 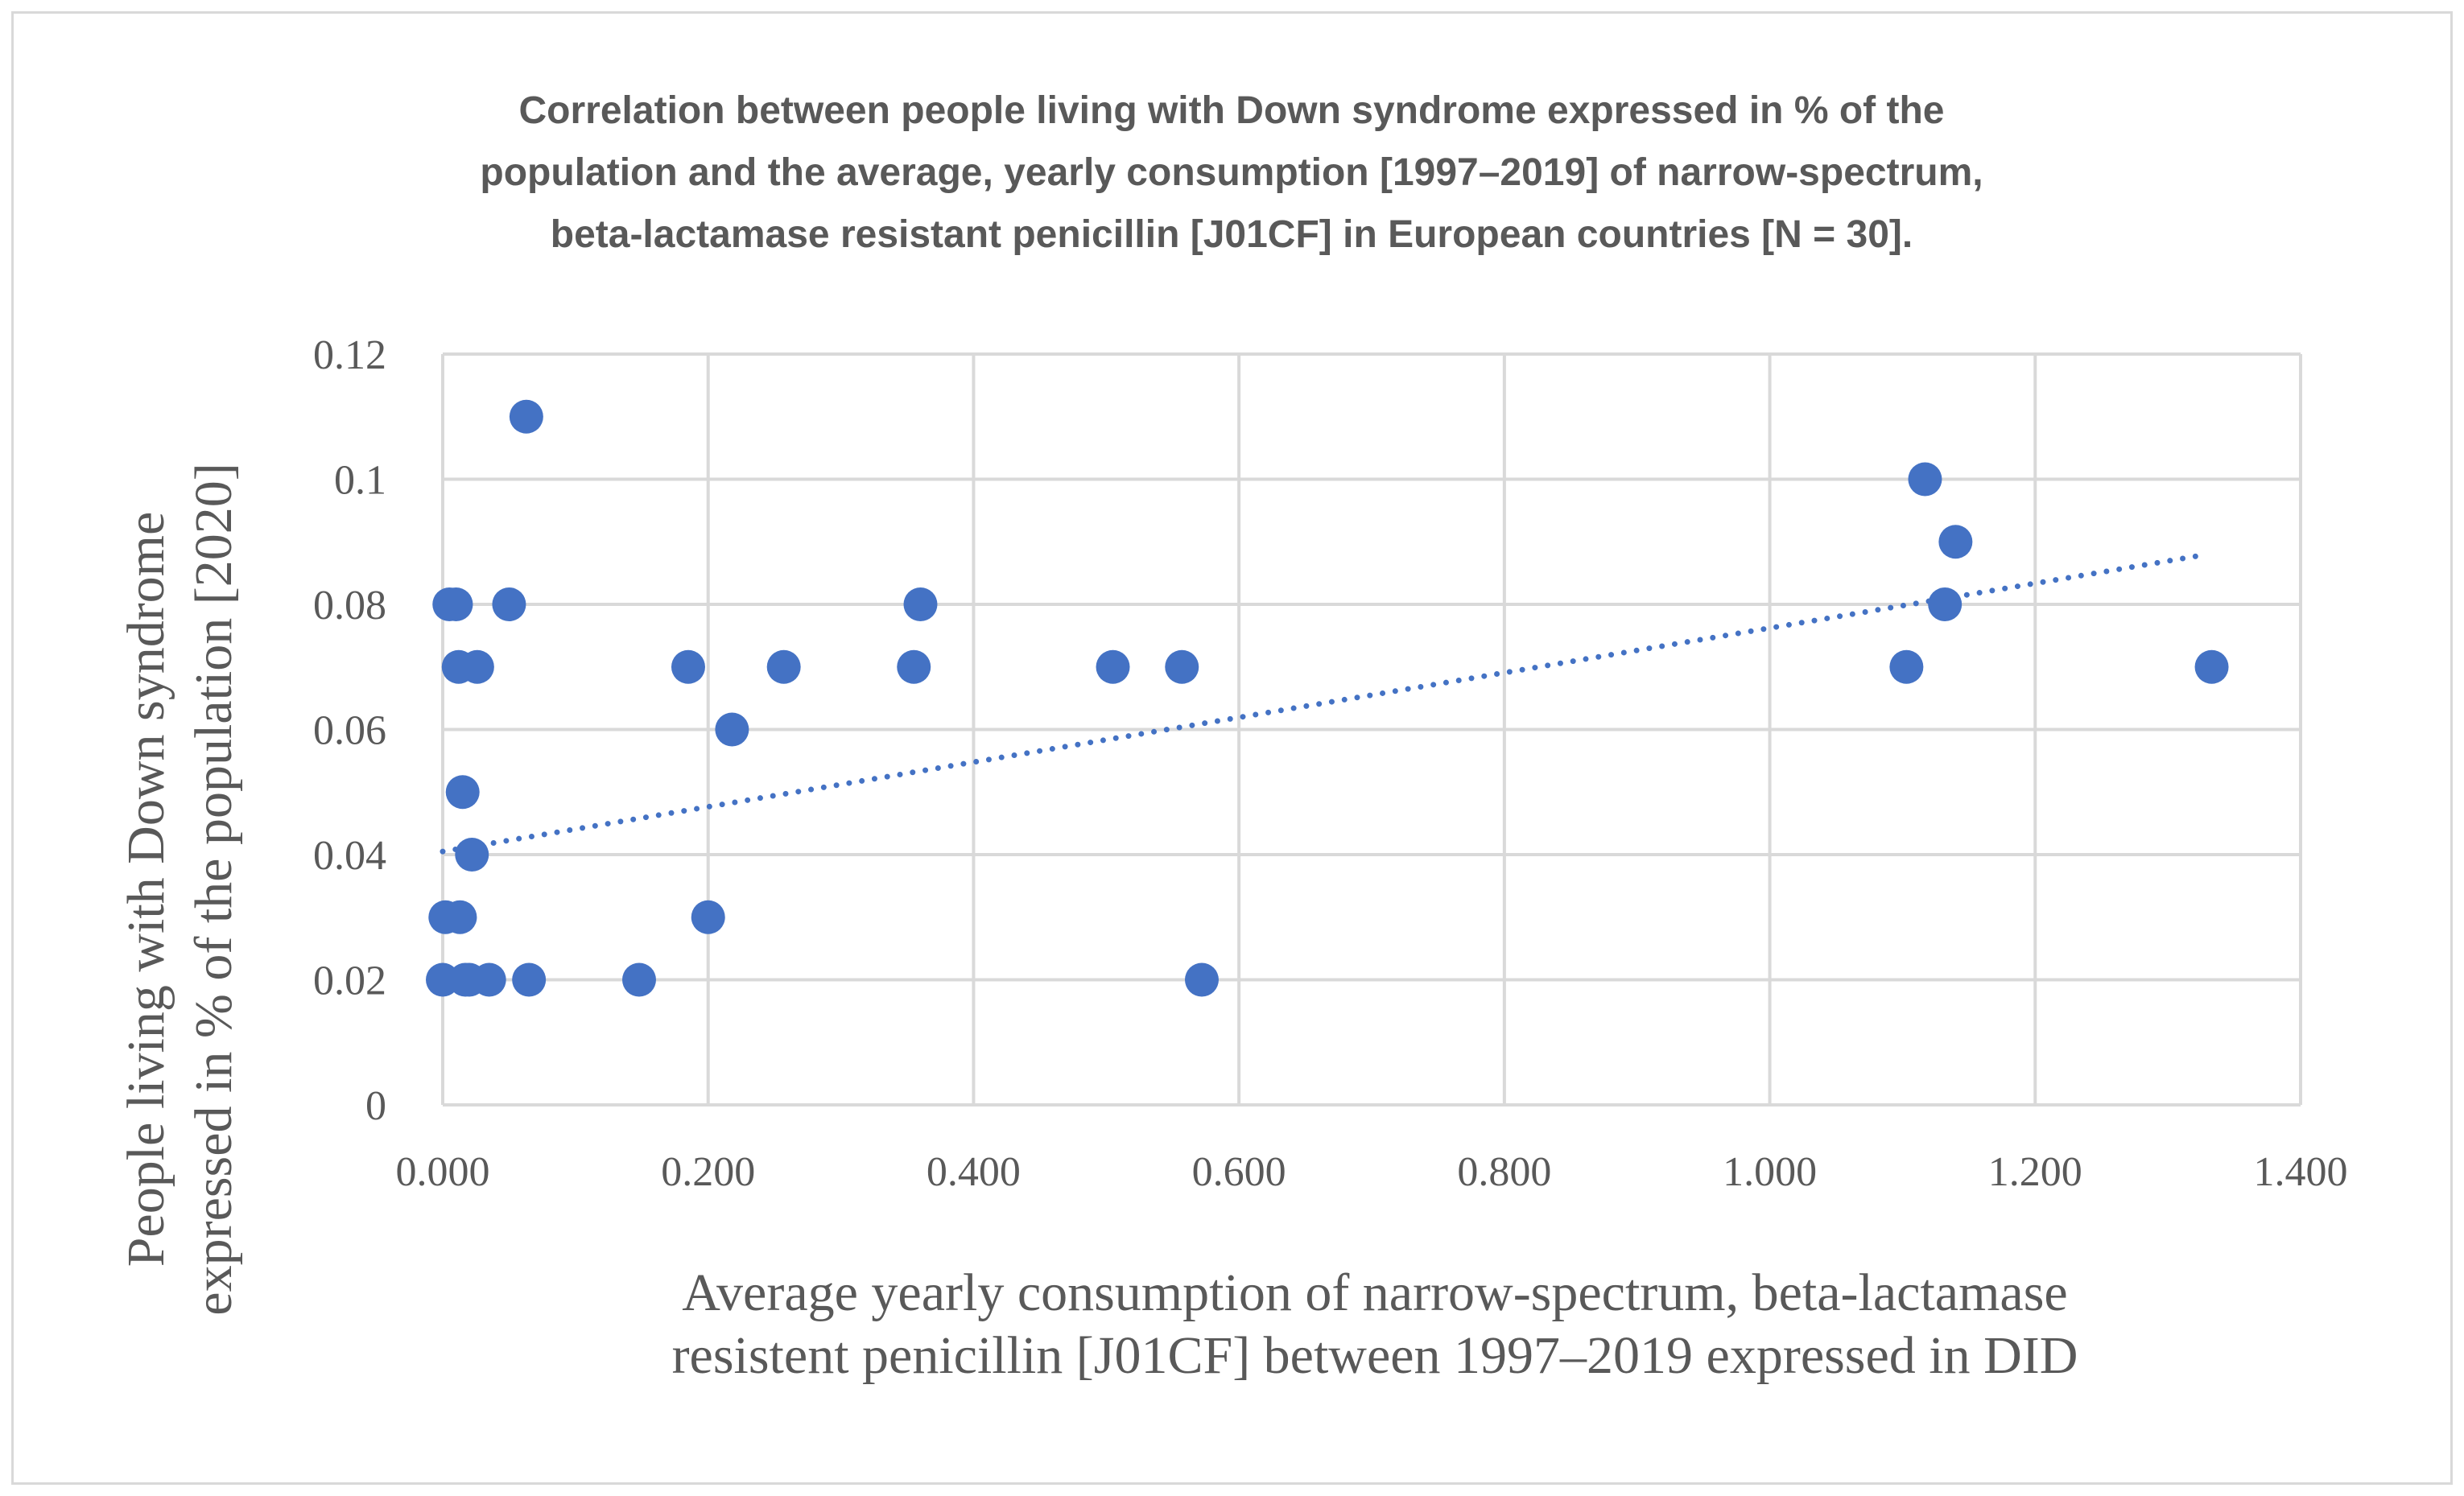 What do you see at coordinates (376, 1106) in the screenshot?
I see `y-tick-label: 0` at bounding box center [376, 1106].